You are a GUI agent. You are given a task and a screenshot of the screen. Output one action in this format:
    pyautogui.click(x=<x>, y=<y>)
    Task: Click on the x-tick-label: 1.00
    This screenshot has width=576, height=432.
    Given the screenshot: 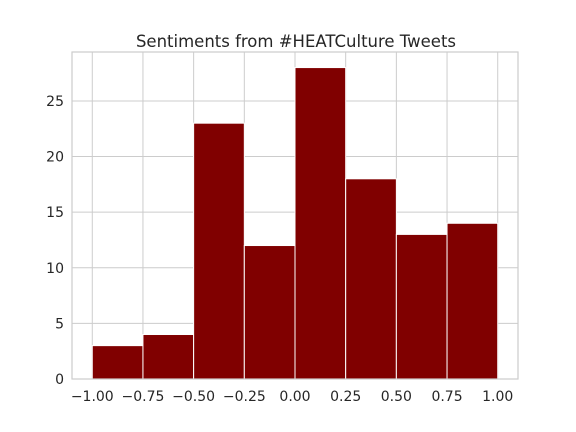 What is the action you would take?
    pyautogui.click(x=497, y=397)
    